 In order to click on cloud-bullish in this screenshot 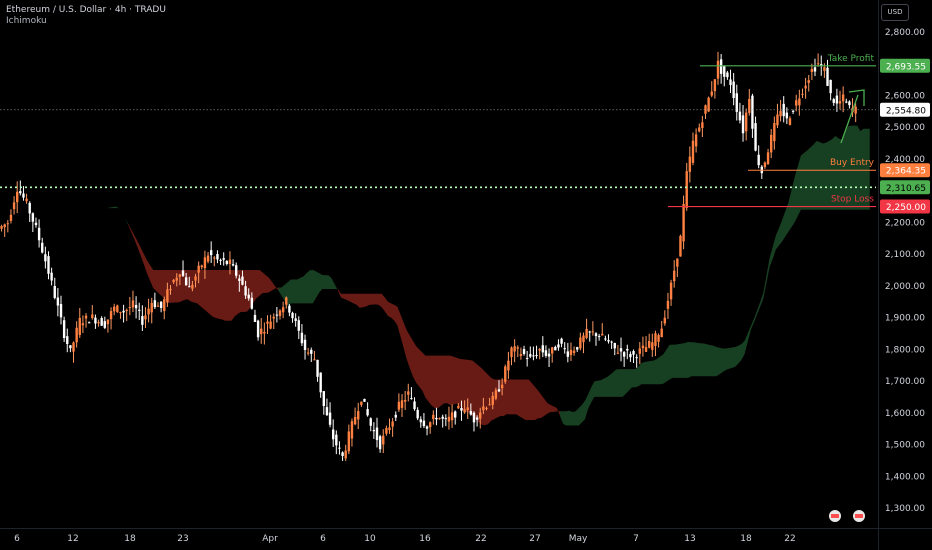, I will do `click(308, 288)`.